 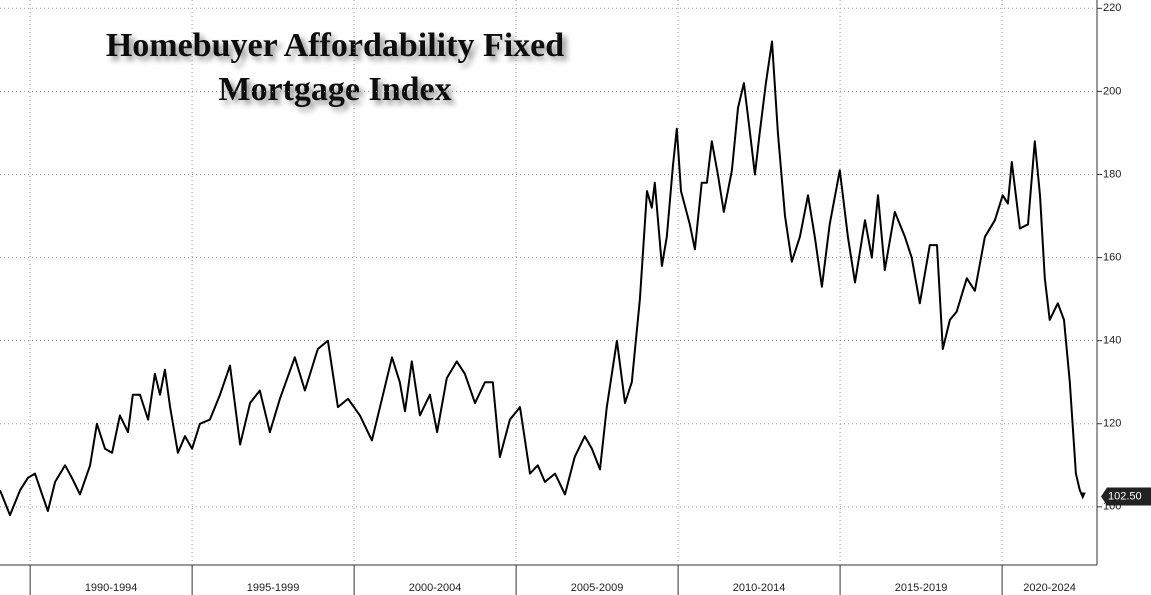 I want to click on x-period-label: 2015-2019, so click(x=921, y=588).